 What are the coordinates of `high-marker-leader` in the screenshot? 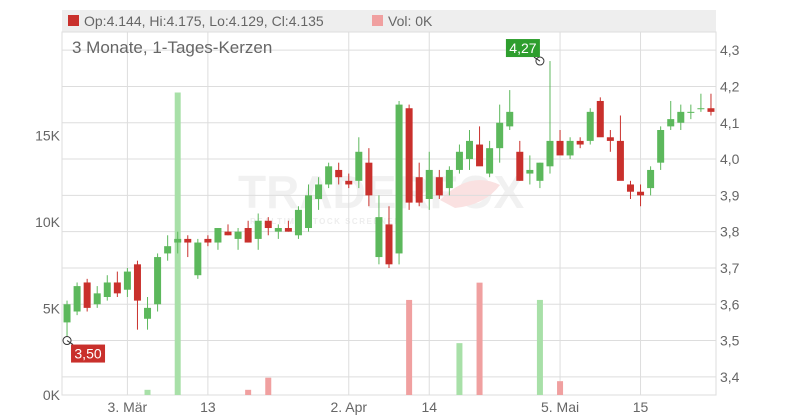 It's located at (537, 59).